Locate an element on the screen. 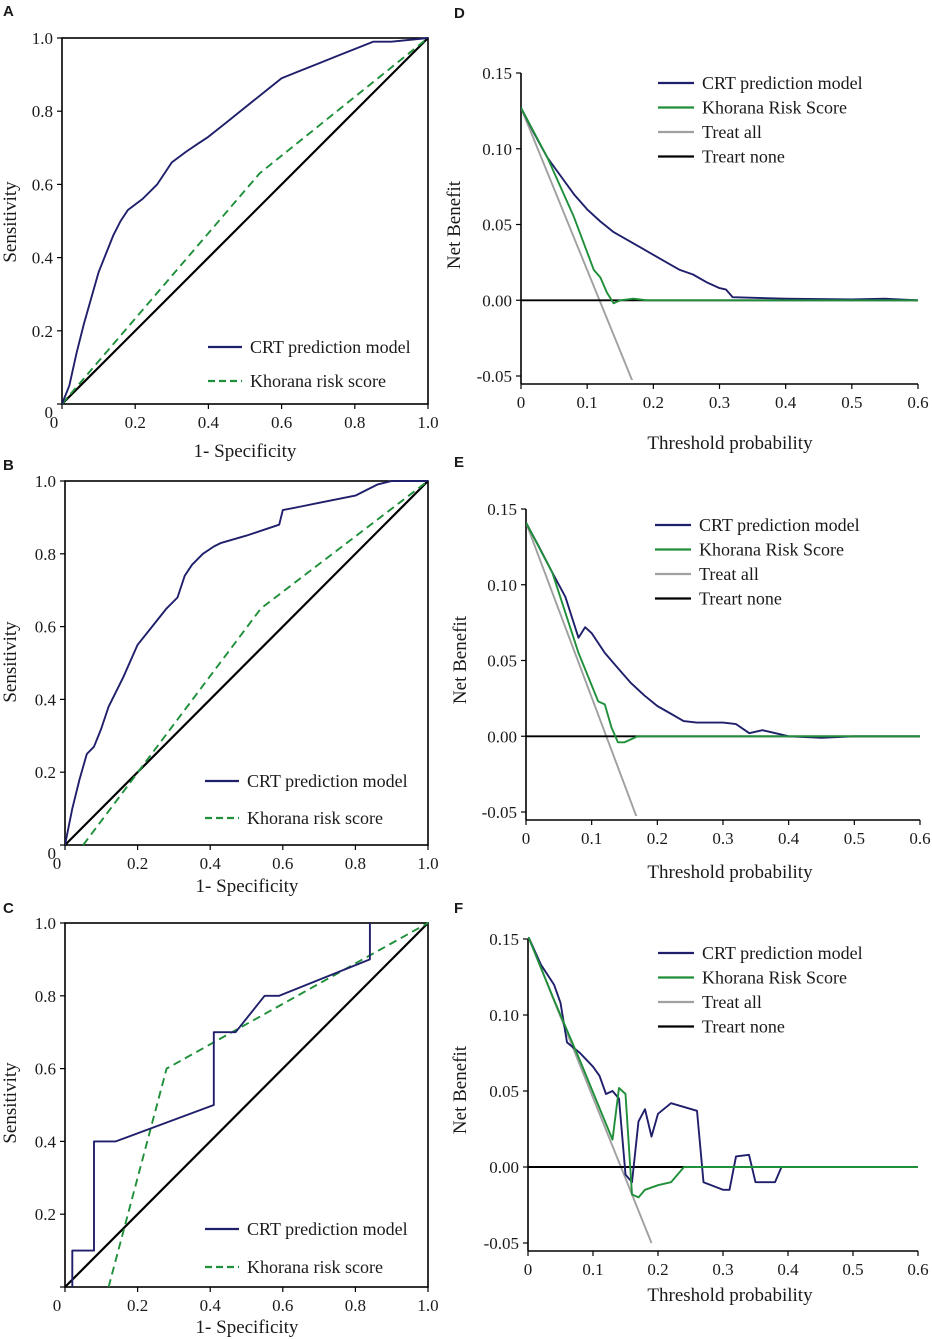 The image size is (932, 1339). y-tick-label: 0.05 is located at coordinates (497, 225).